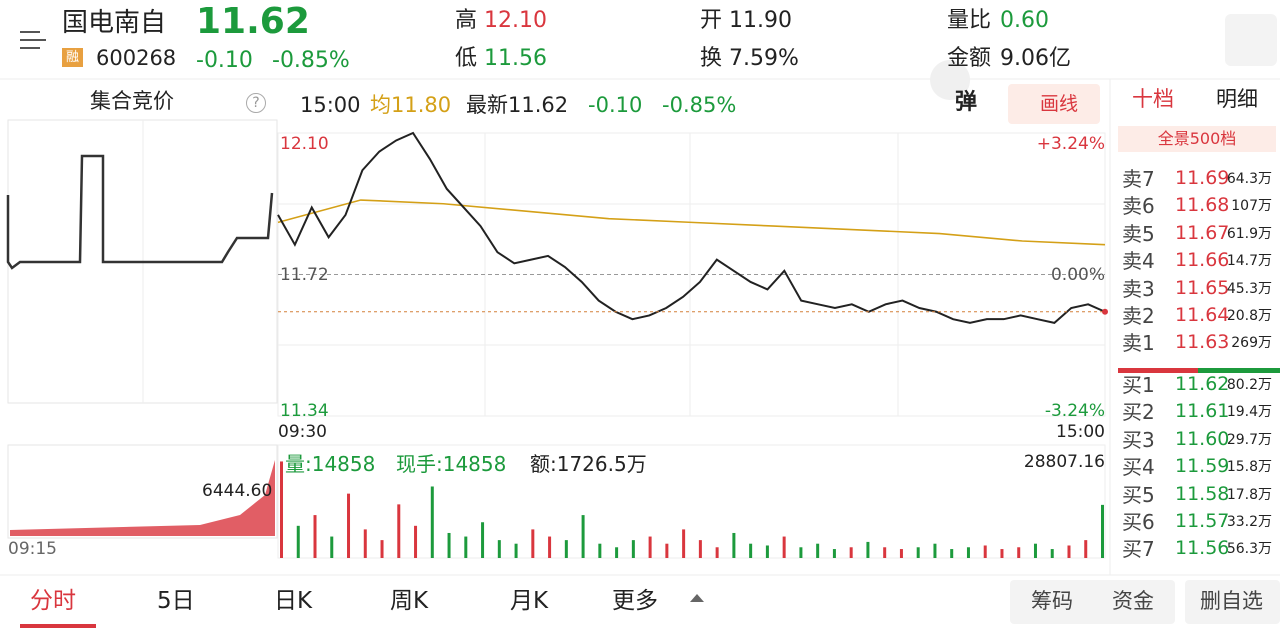 The width and height of the screenshot is (1280, 629). Describe the element at coordinates (224, 60) in the screenshot. I see `change: -0.10` at that location.